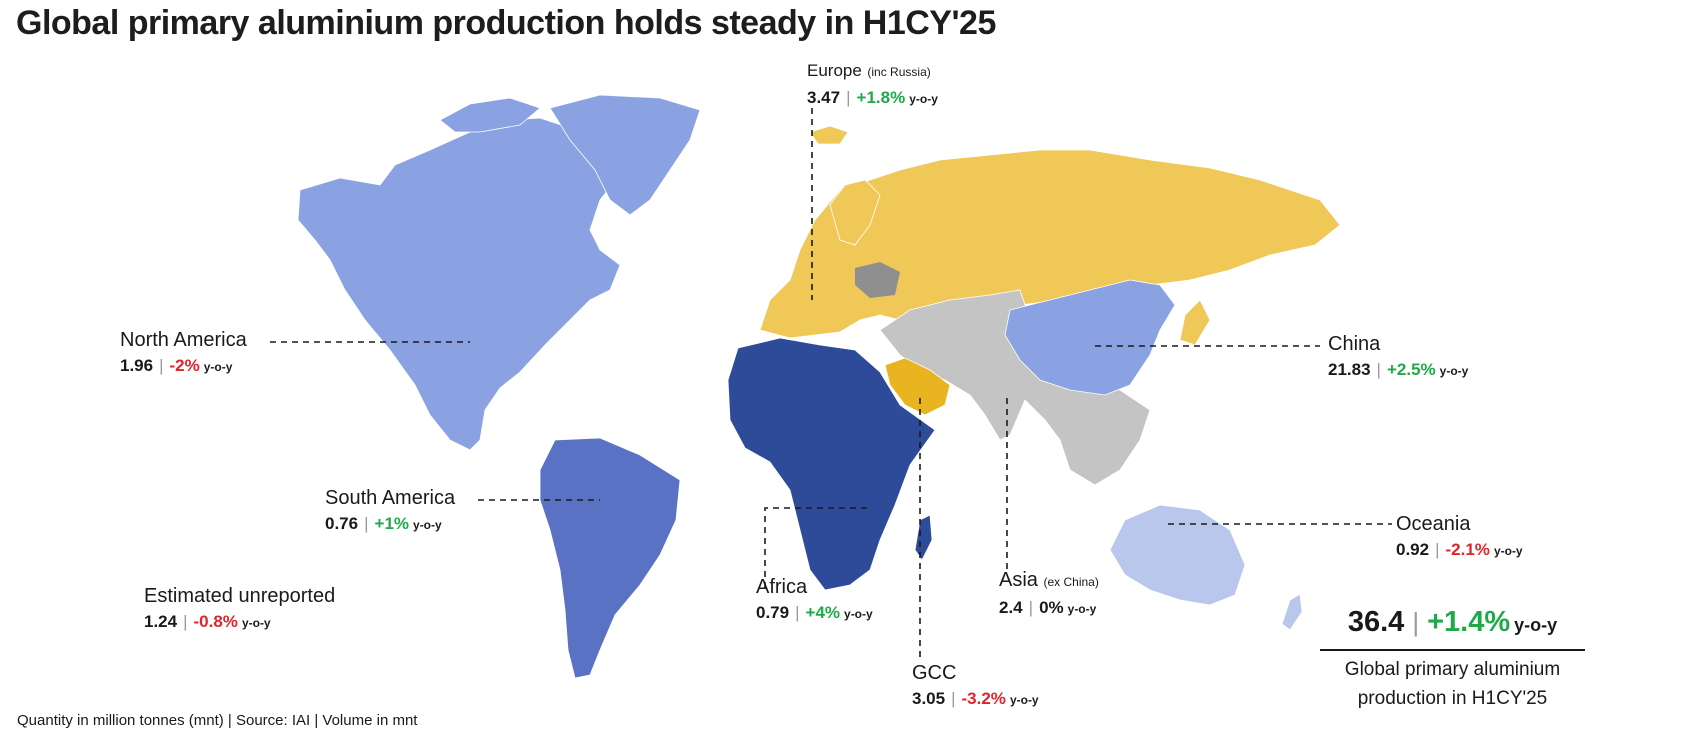 The width and height of the screenshot is (1692, 747). Describe the element at coordinates (459, 284) in the screenshot. I see `north-america-shape` at that location.